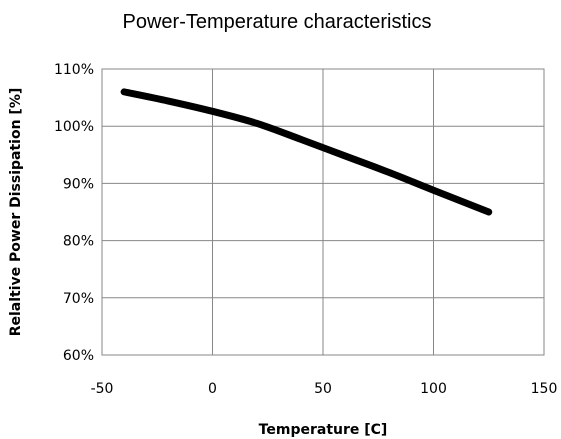 This screenshot has height=439, width=561. Describe the element at coordinates (323, 430) in the screenshot. I see `x-axis-label: Temperature [C]` at that location.